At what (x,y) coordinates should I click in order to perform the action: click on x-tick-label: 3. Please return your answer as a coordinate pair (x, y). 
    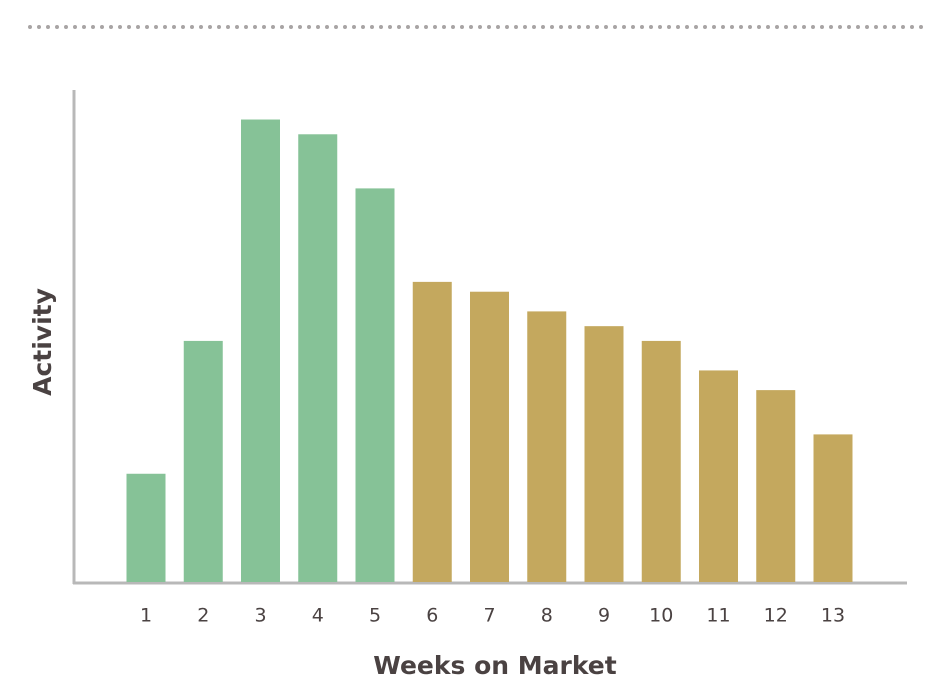
    Looking at the image, I should click on (260, 616).